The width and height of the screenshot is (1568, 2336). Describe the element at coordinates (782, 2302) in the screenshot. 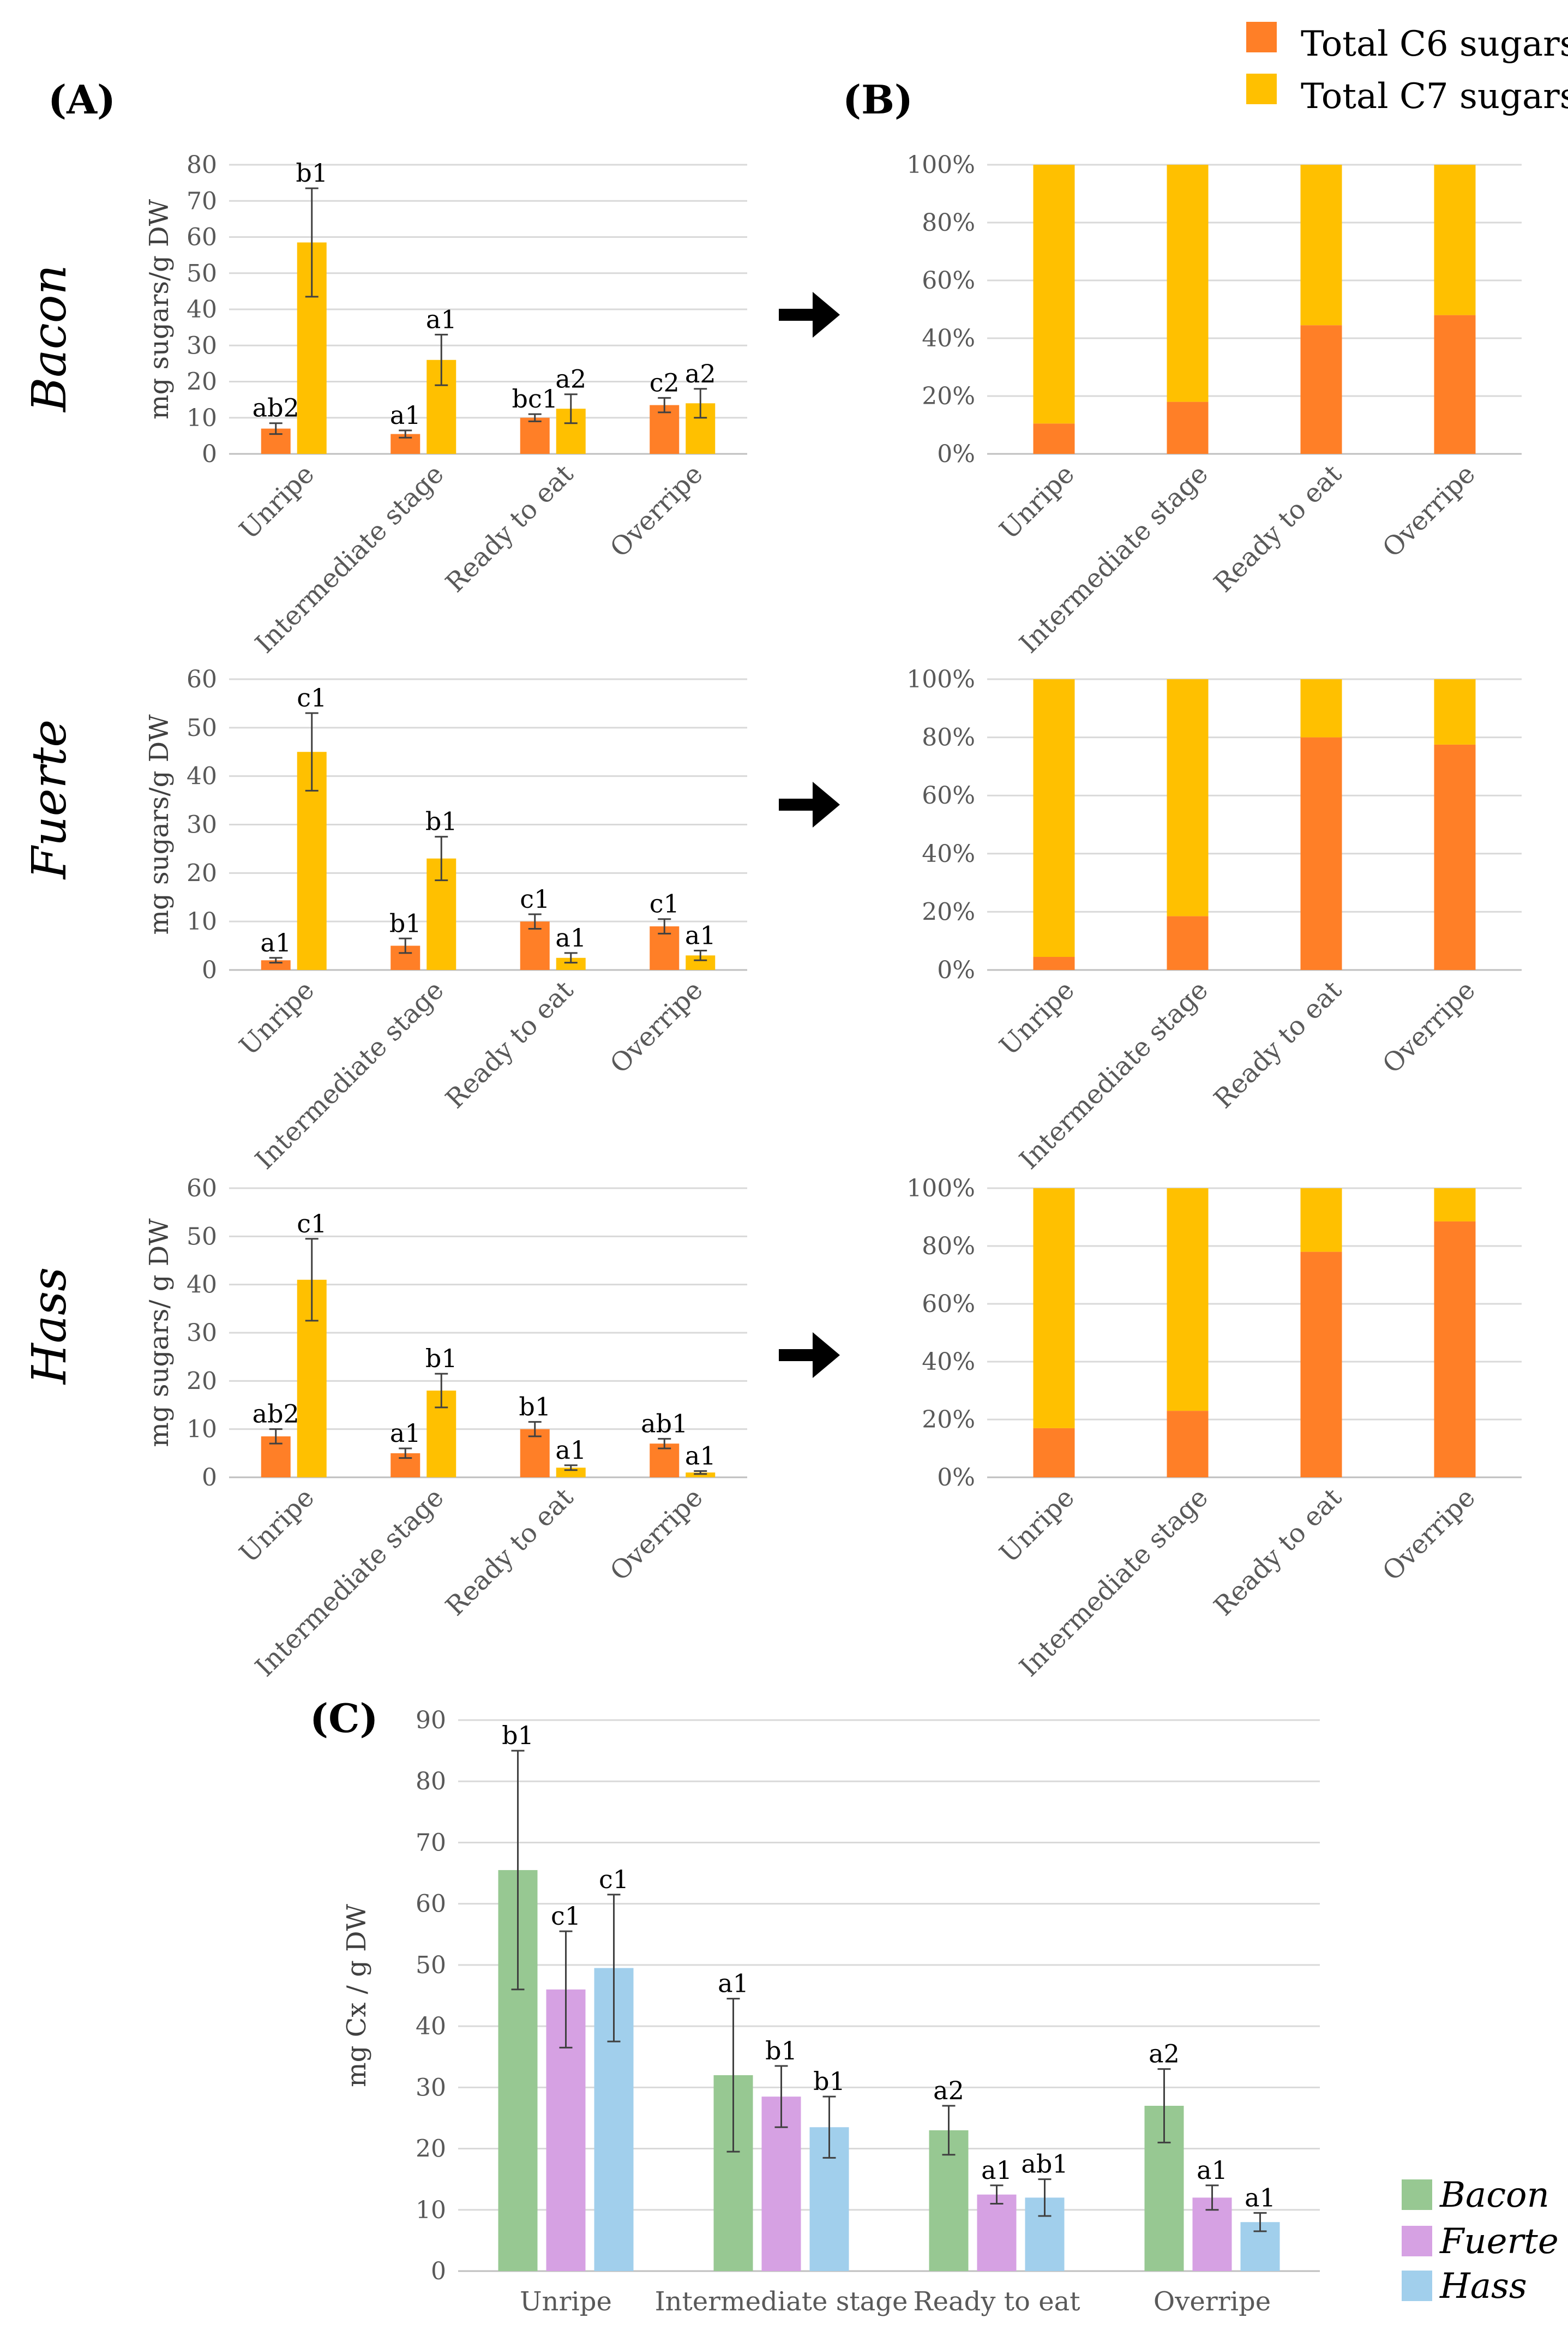

I see `category-label: Intermediate stage` at that location.